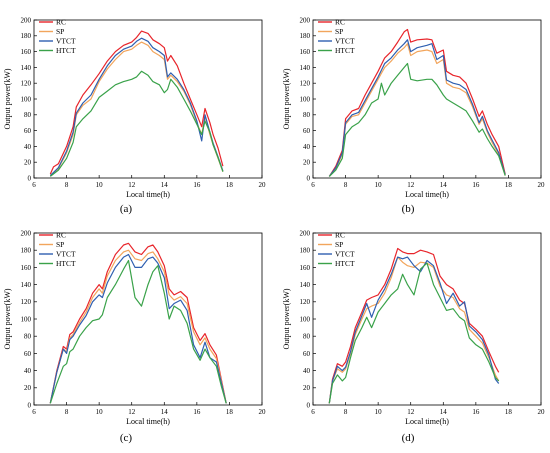  I want to click on panel-label: (b), so click(408, 209).